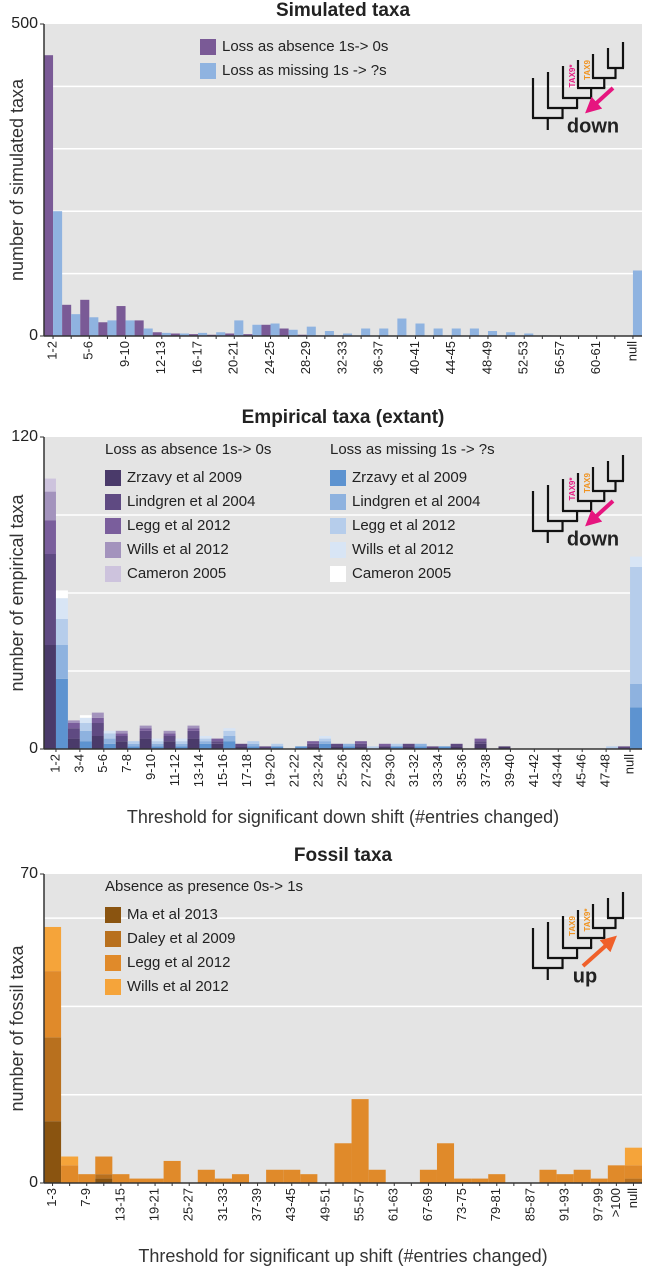 The width and height of the screenshot is (651, 1275). I want to click on x-tick-label: 79-81, so click(495, 1204).